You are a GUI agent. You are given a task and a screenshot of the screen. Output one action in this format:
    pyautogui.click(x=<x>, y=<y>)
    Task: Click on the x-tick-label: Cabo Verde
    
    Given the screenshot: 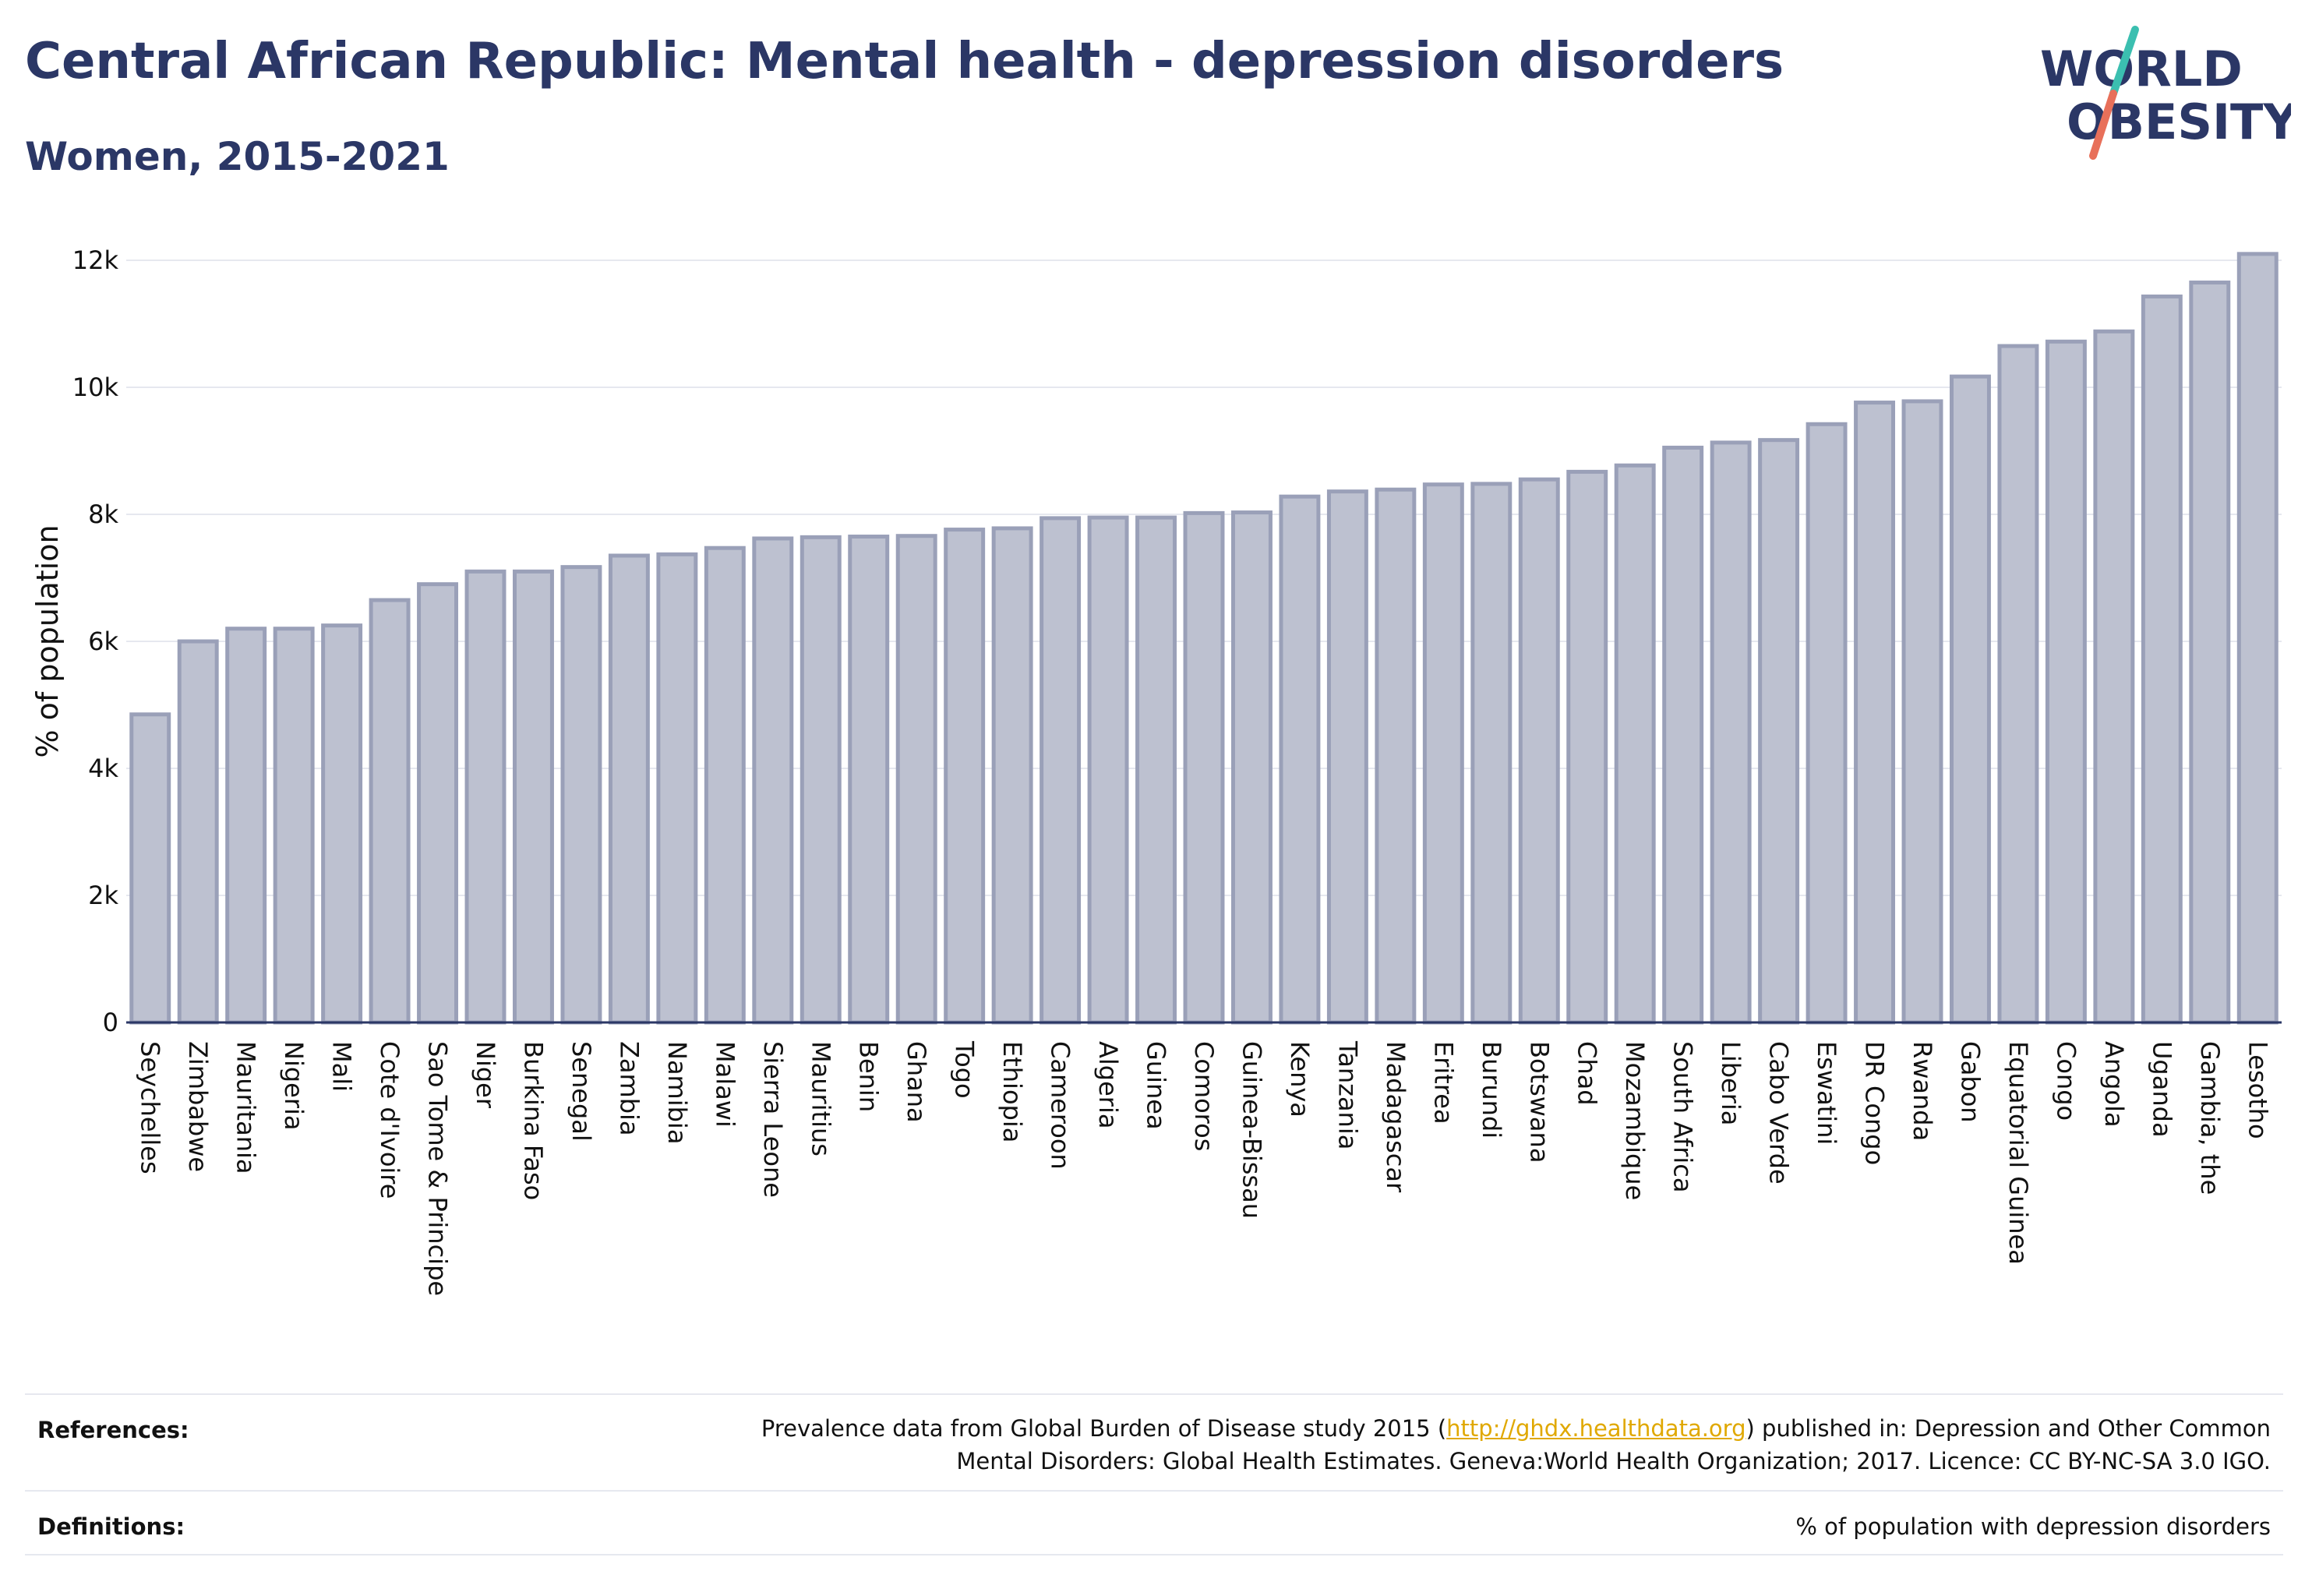 What is the action you would take?
    pyautogui.click(x=1779, y=1113)
    